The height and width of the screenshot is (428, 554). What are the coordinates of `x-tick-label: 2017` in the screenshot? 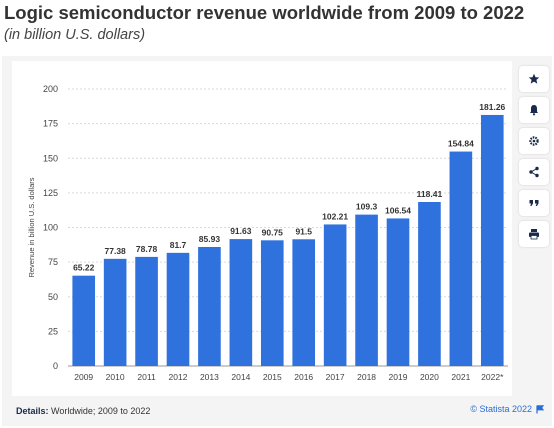 It's located at (335, 377).